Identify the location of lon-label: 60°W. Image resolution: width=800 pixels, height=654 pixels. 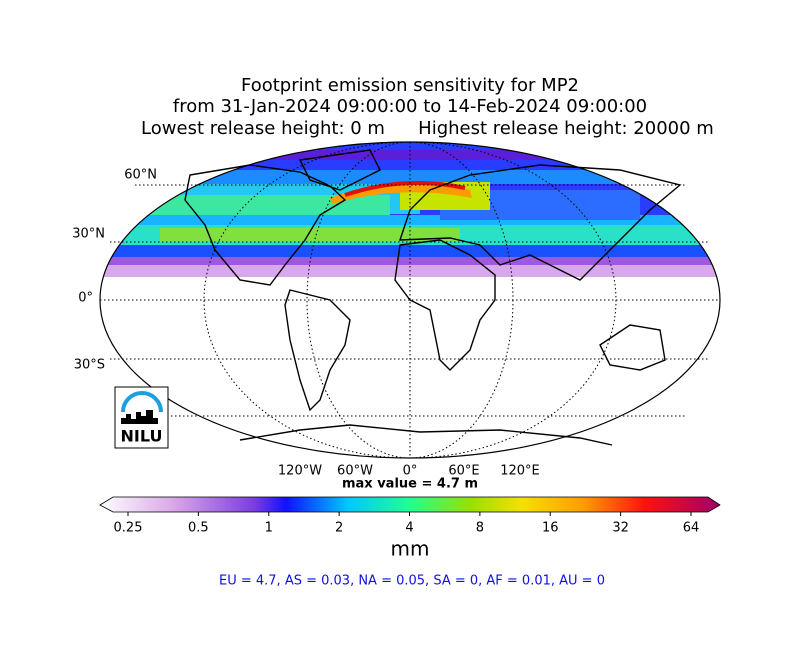
(355, 471).